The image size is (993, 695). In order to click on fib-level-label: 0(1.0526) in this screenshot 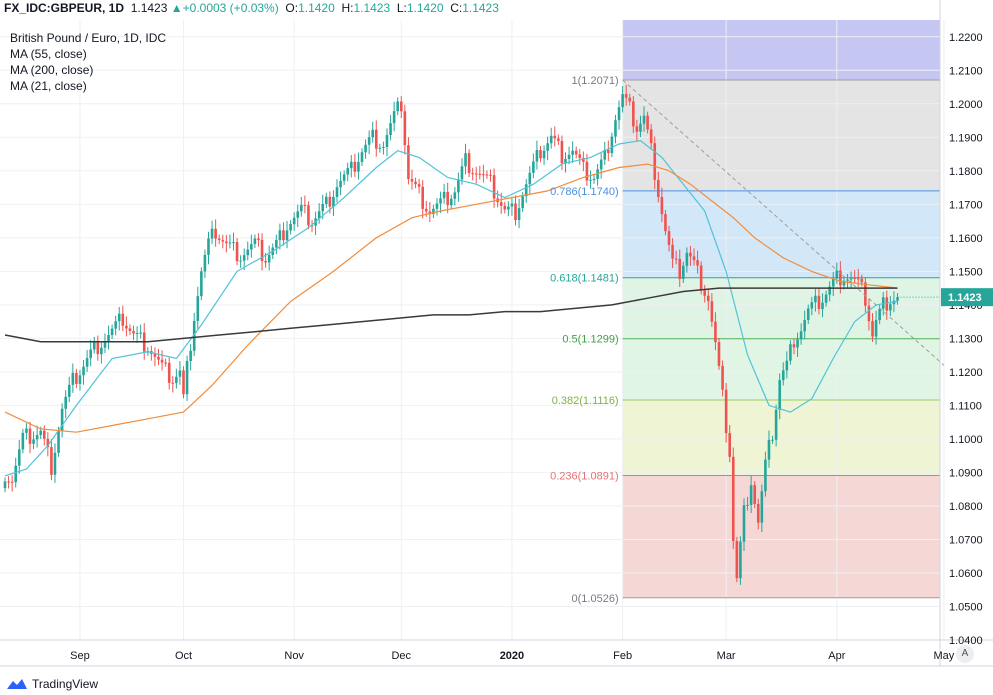, I will do `click(595, 599)`.